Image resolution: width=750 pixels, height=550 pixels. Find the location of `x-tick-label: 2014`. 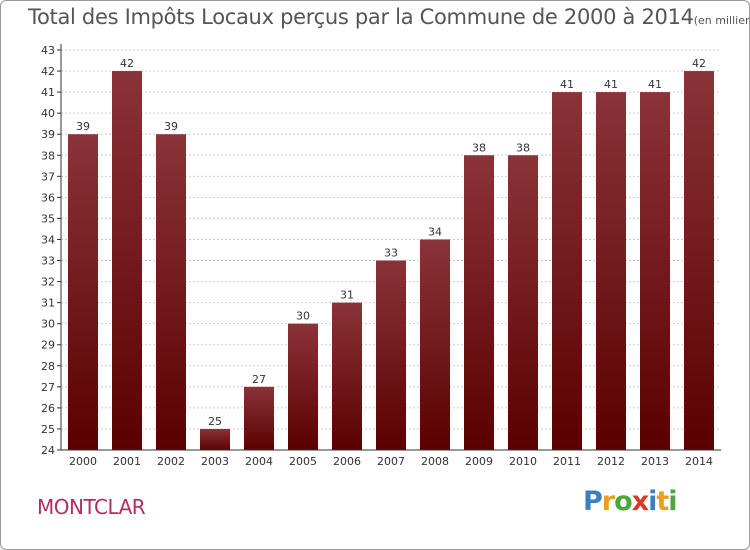

x-tick-label: 2014 is located at coordinates (699, 461).